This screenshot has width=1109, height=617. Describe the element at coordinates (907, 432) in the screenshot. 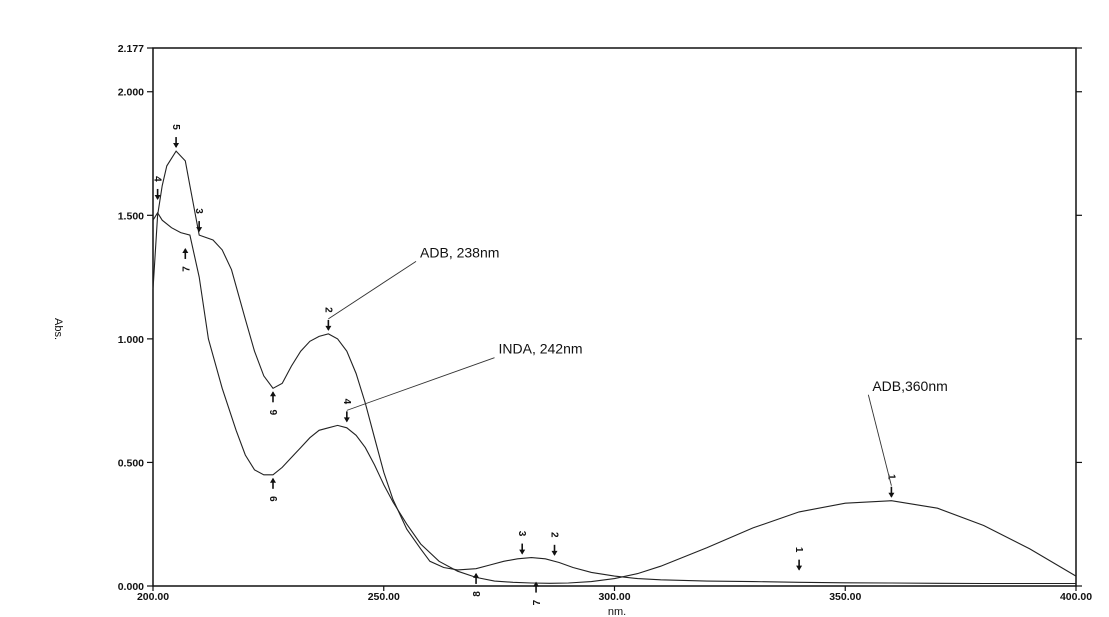

I see `annotation: ADB,360nm` at that location.